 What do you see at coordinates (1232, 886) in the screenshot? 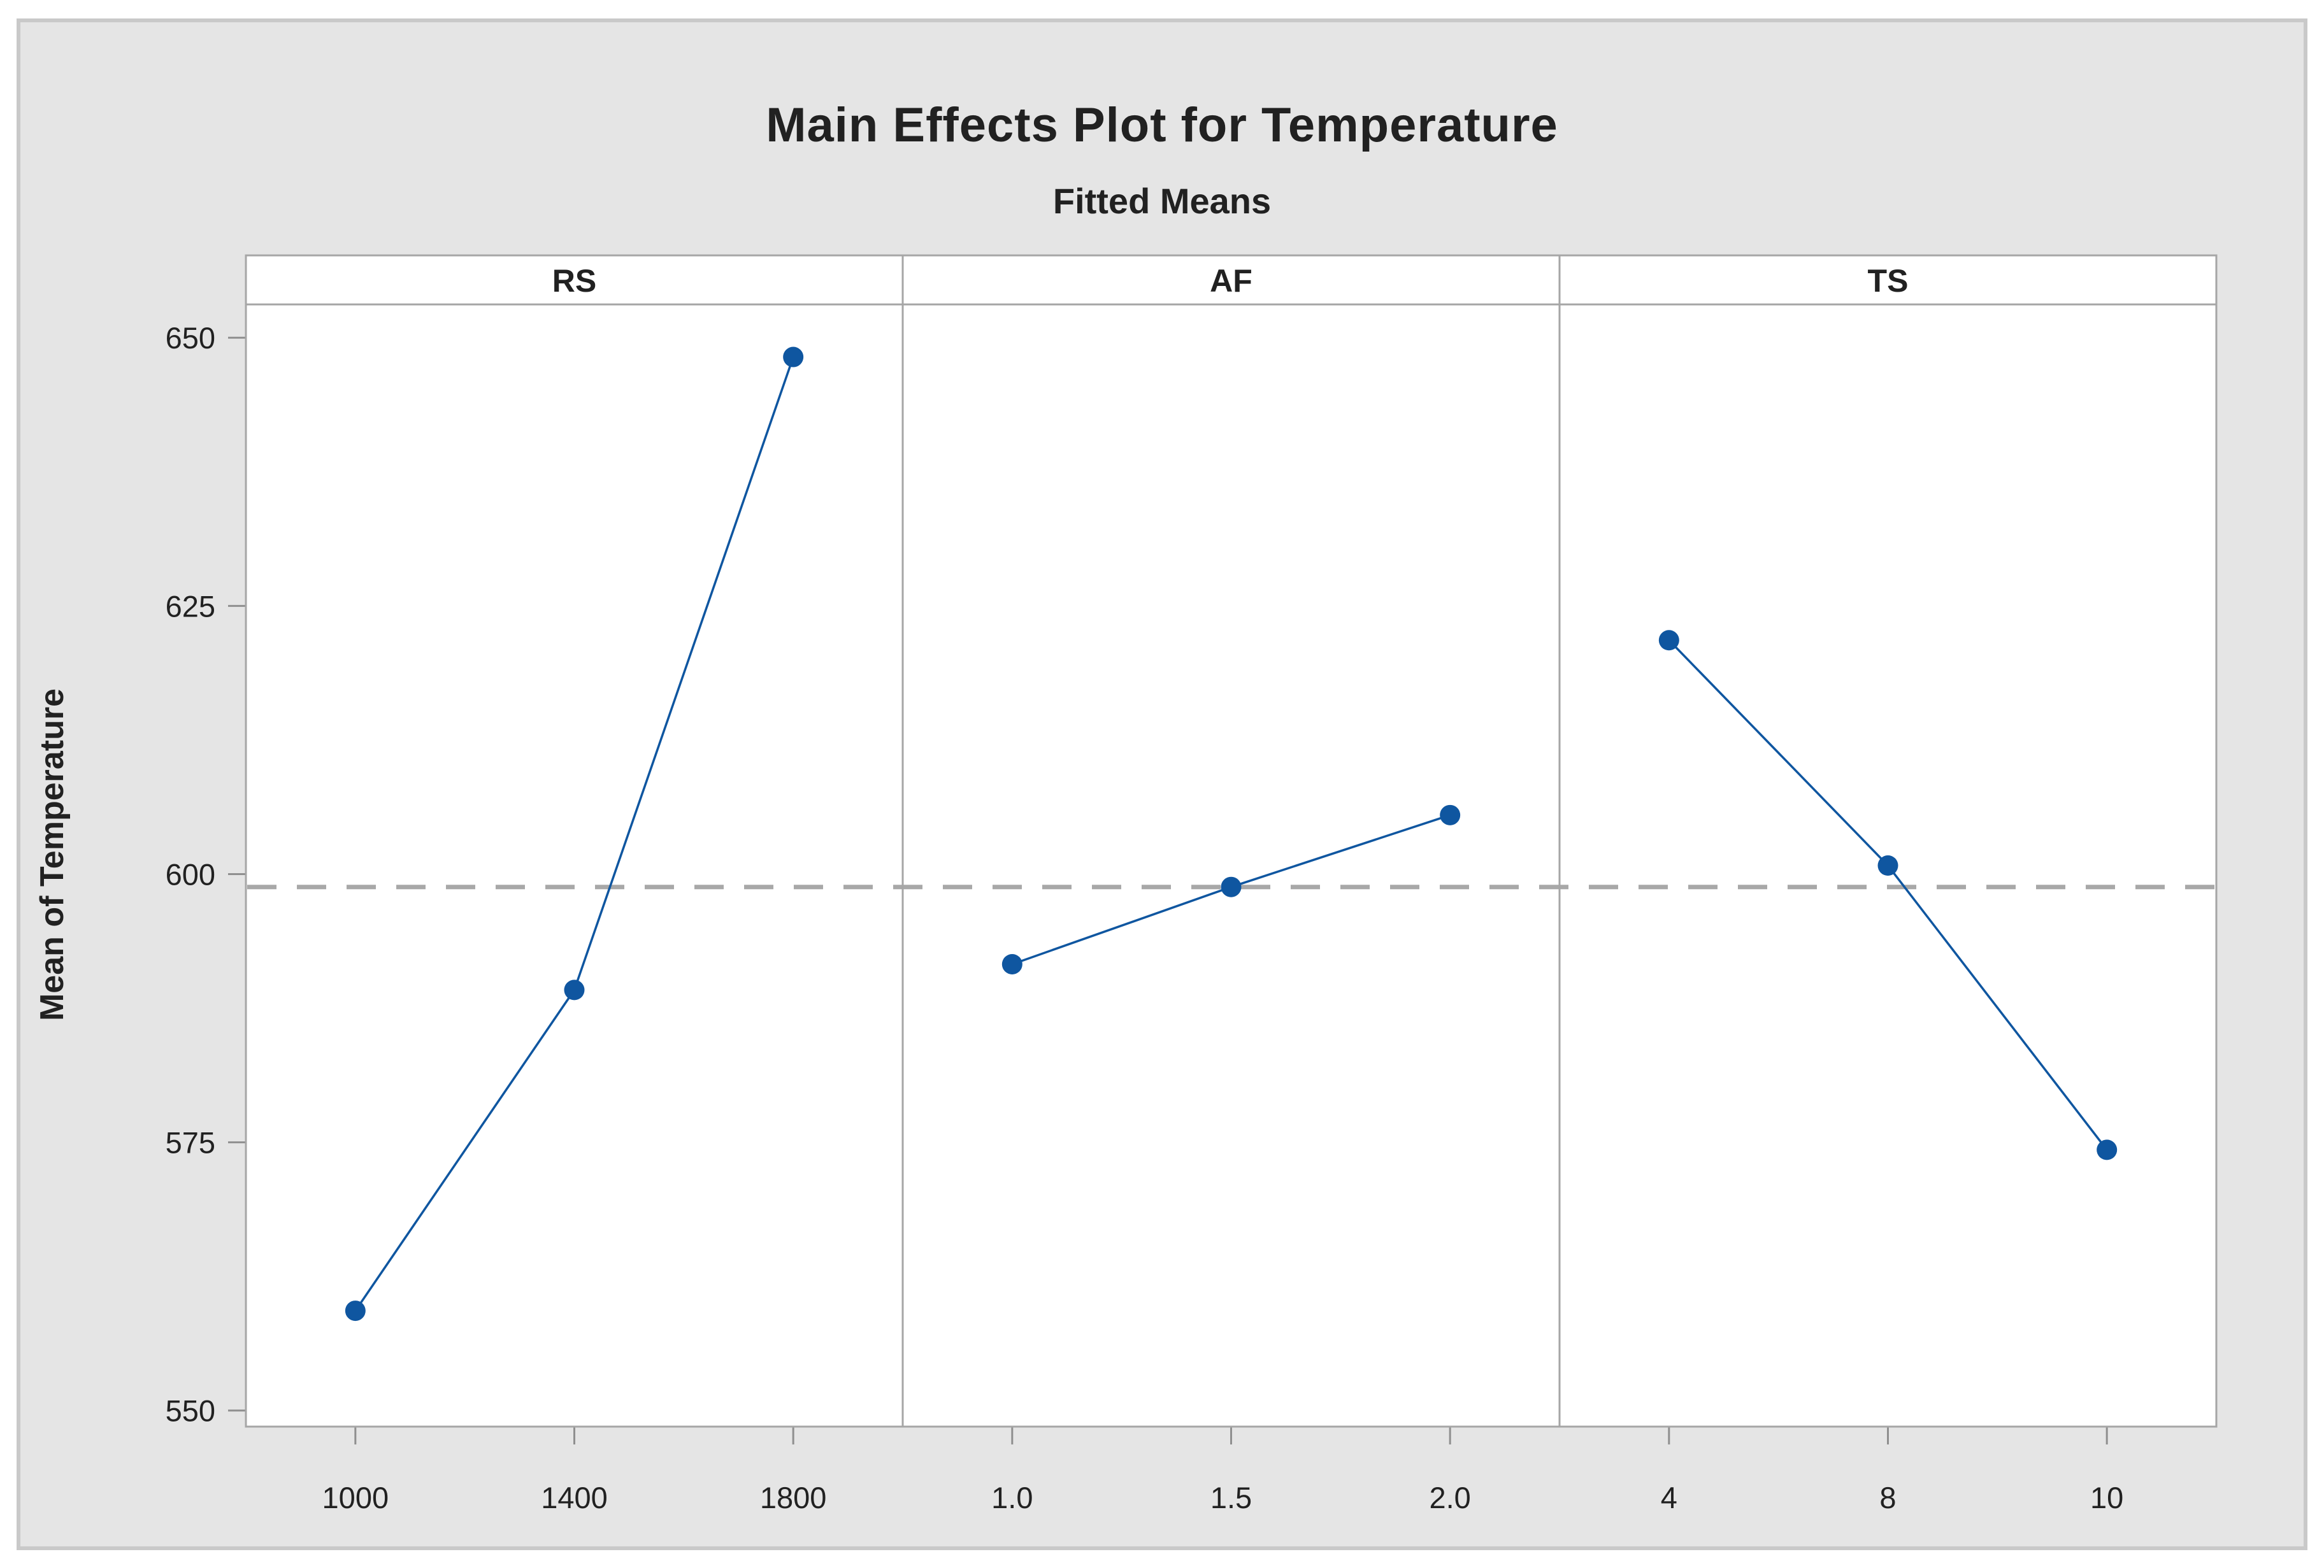
I see `data-point-af-1.5` at bounding box center [1232, 886].